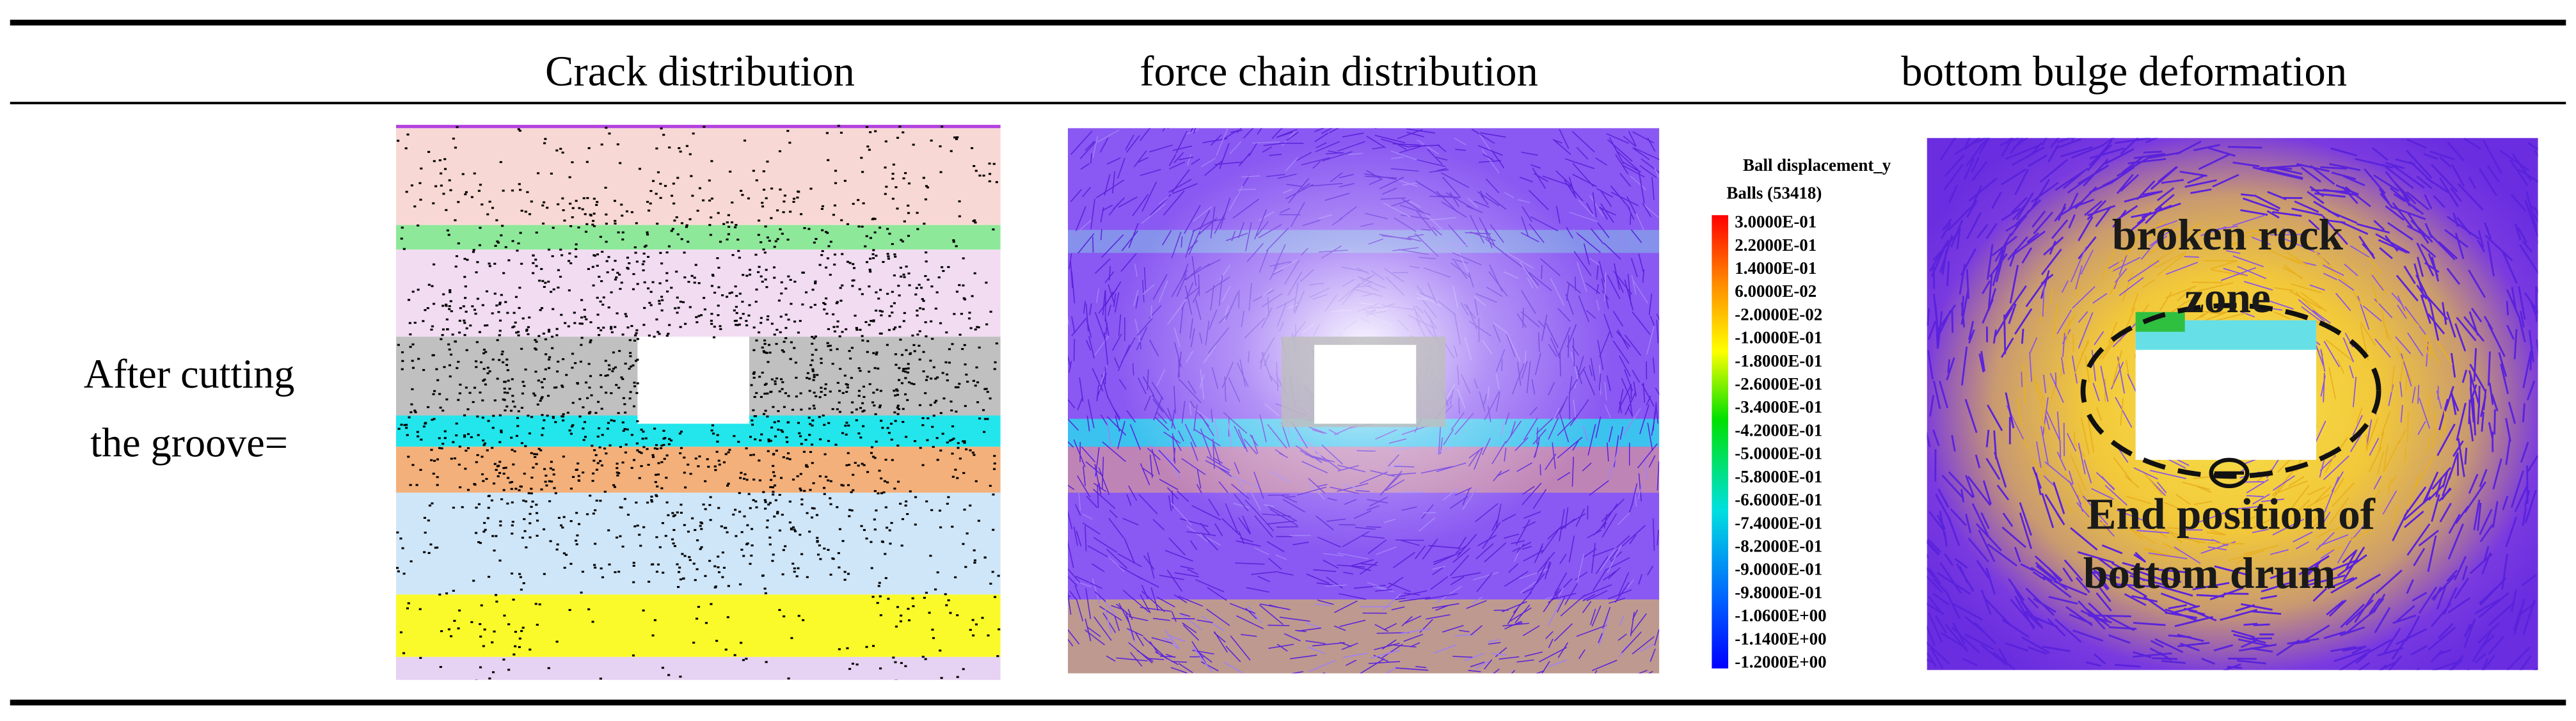 The image size is (2576, 721). I want to click on legend-value: -3.4000E-01, so click(1779, 406).